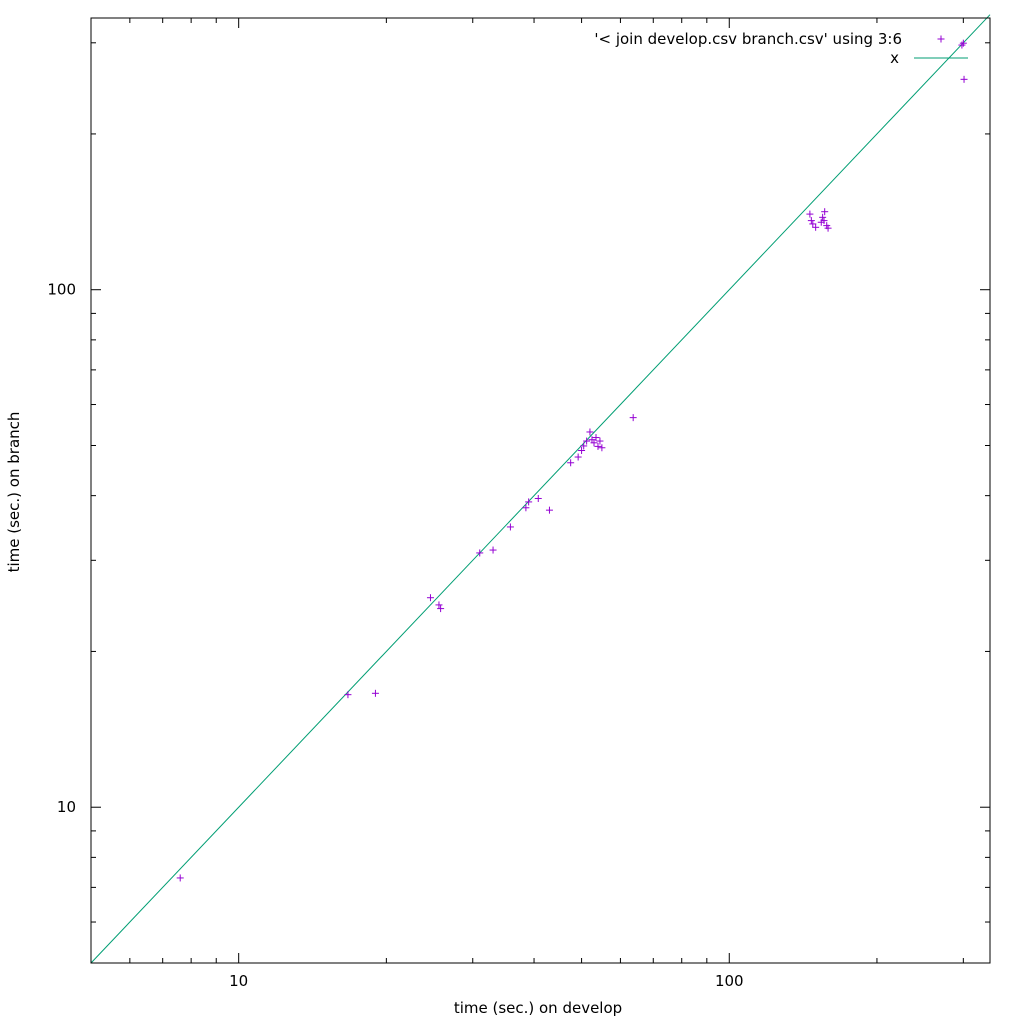  Describe the element at coordinates (894, 58) in the screenshot. I see `legend-label-line: x` at that location.